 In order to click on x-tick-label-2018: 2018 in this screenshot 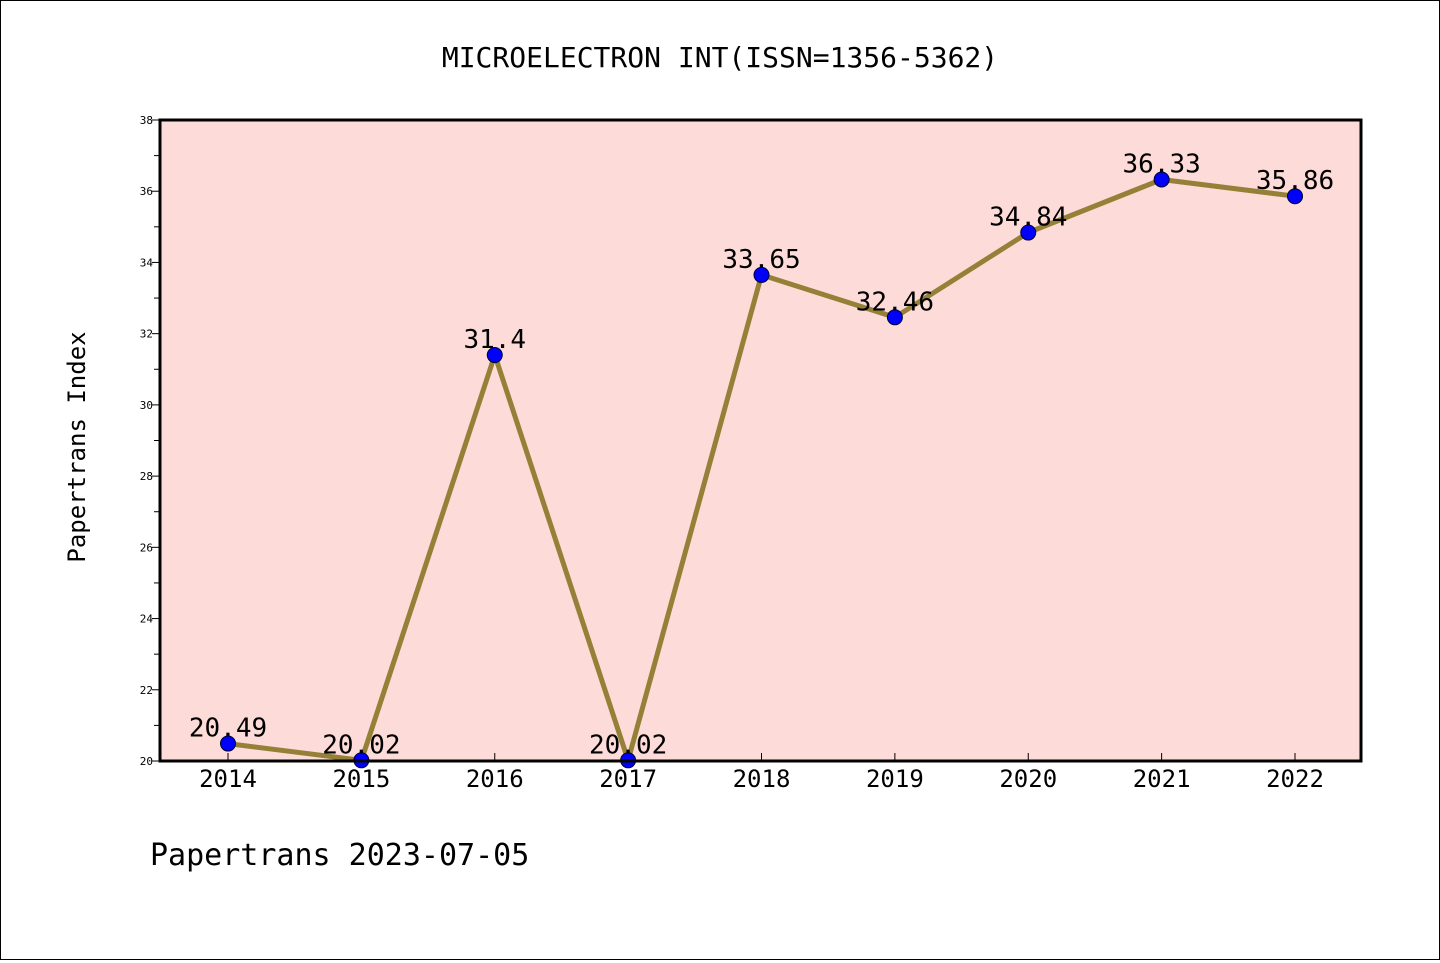, I will do `click(762, 779)`.